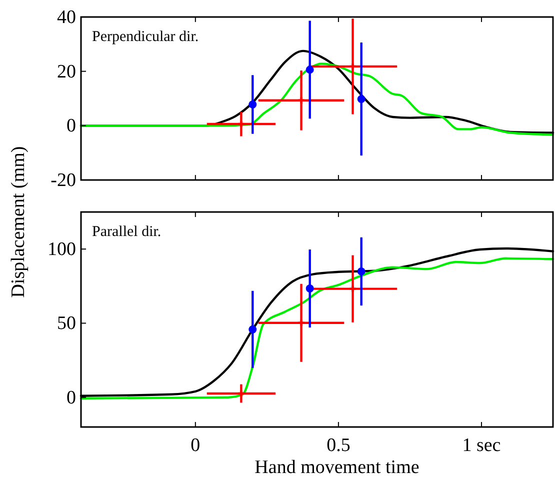  Describe the element at coordinates (63, 180) in the screenshot. I see `y-tick-label: -20` at that location.